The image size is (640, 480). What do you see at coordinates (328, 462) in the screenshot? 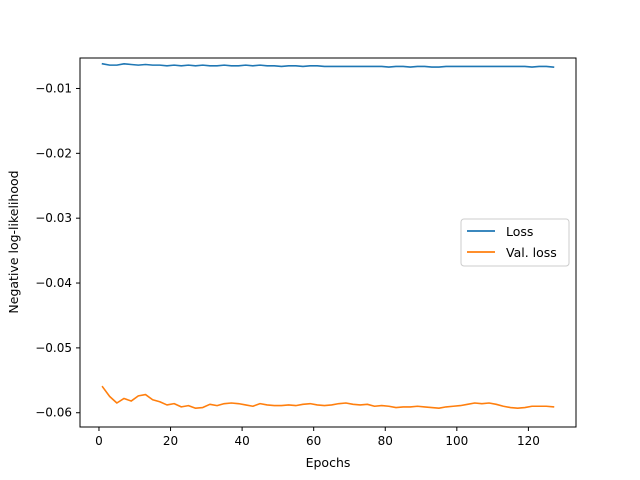
I see `x-axis-label: Epochs` at bounding box center [328, 462].